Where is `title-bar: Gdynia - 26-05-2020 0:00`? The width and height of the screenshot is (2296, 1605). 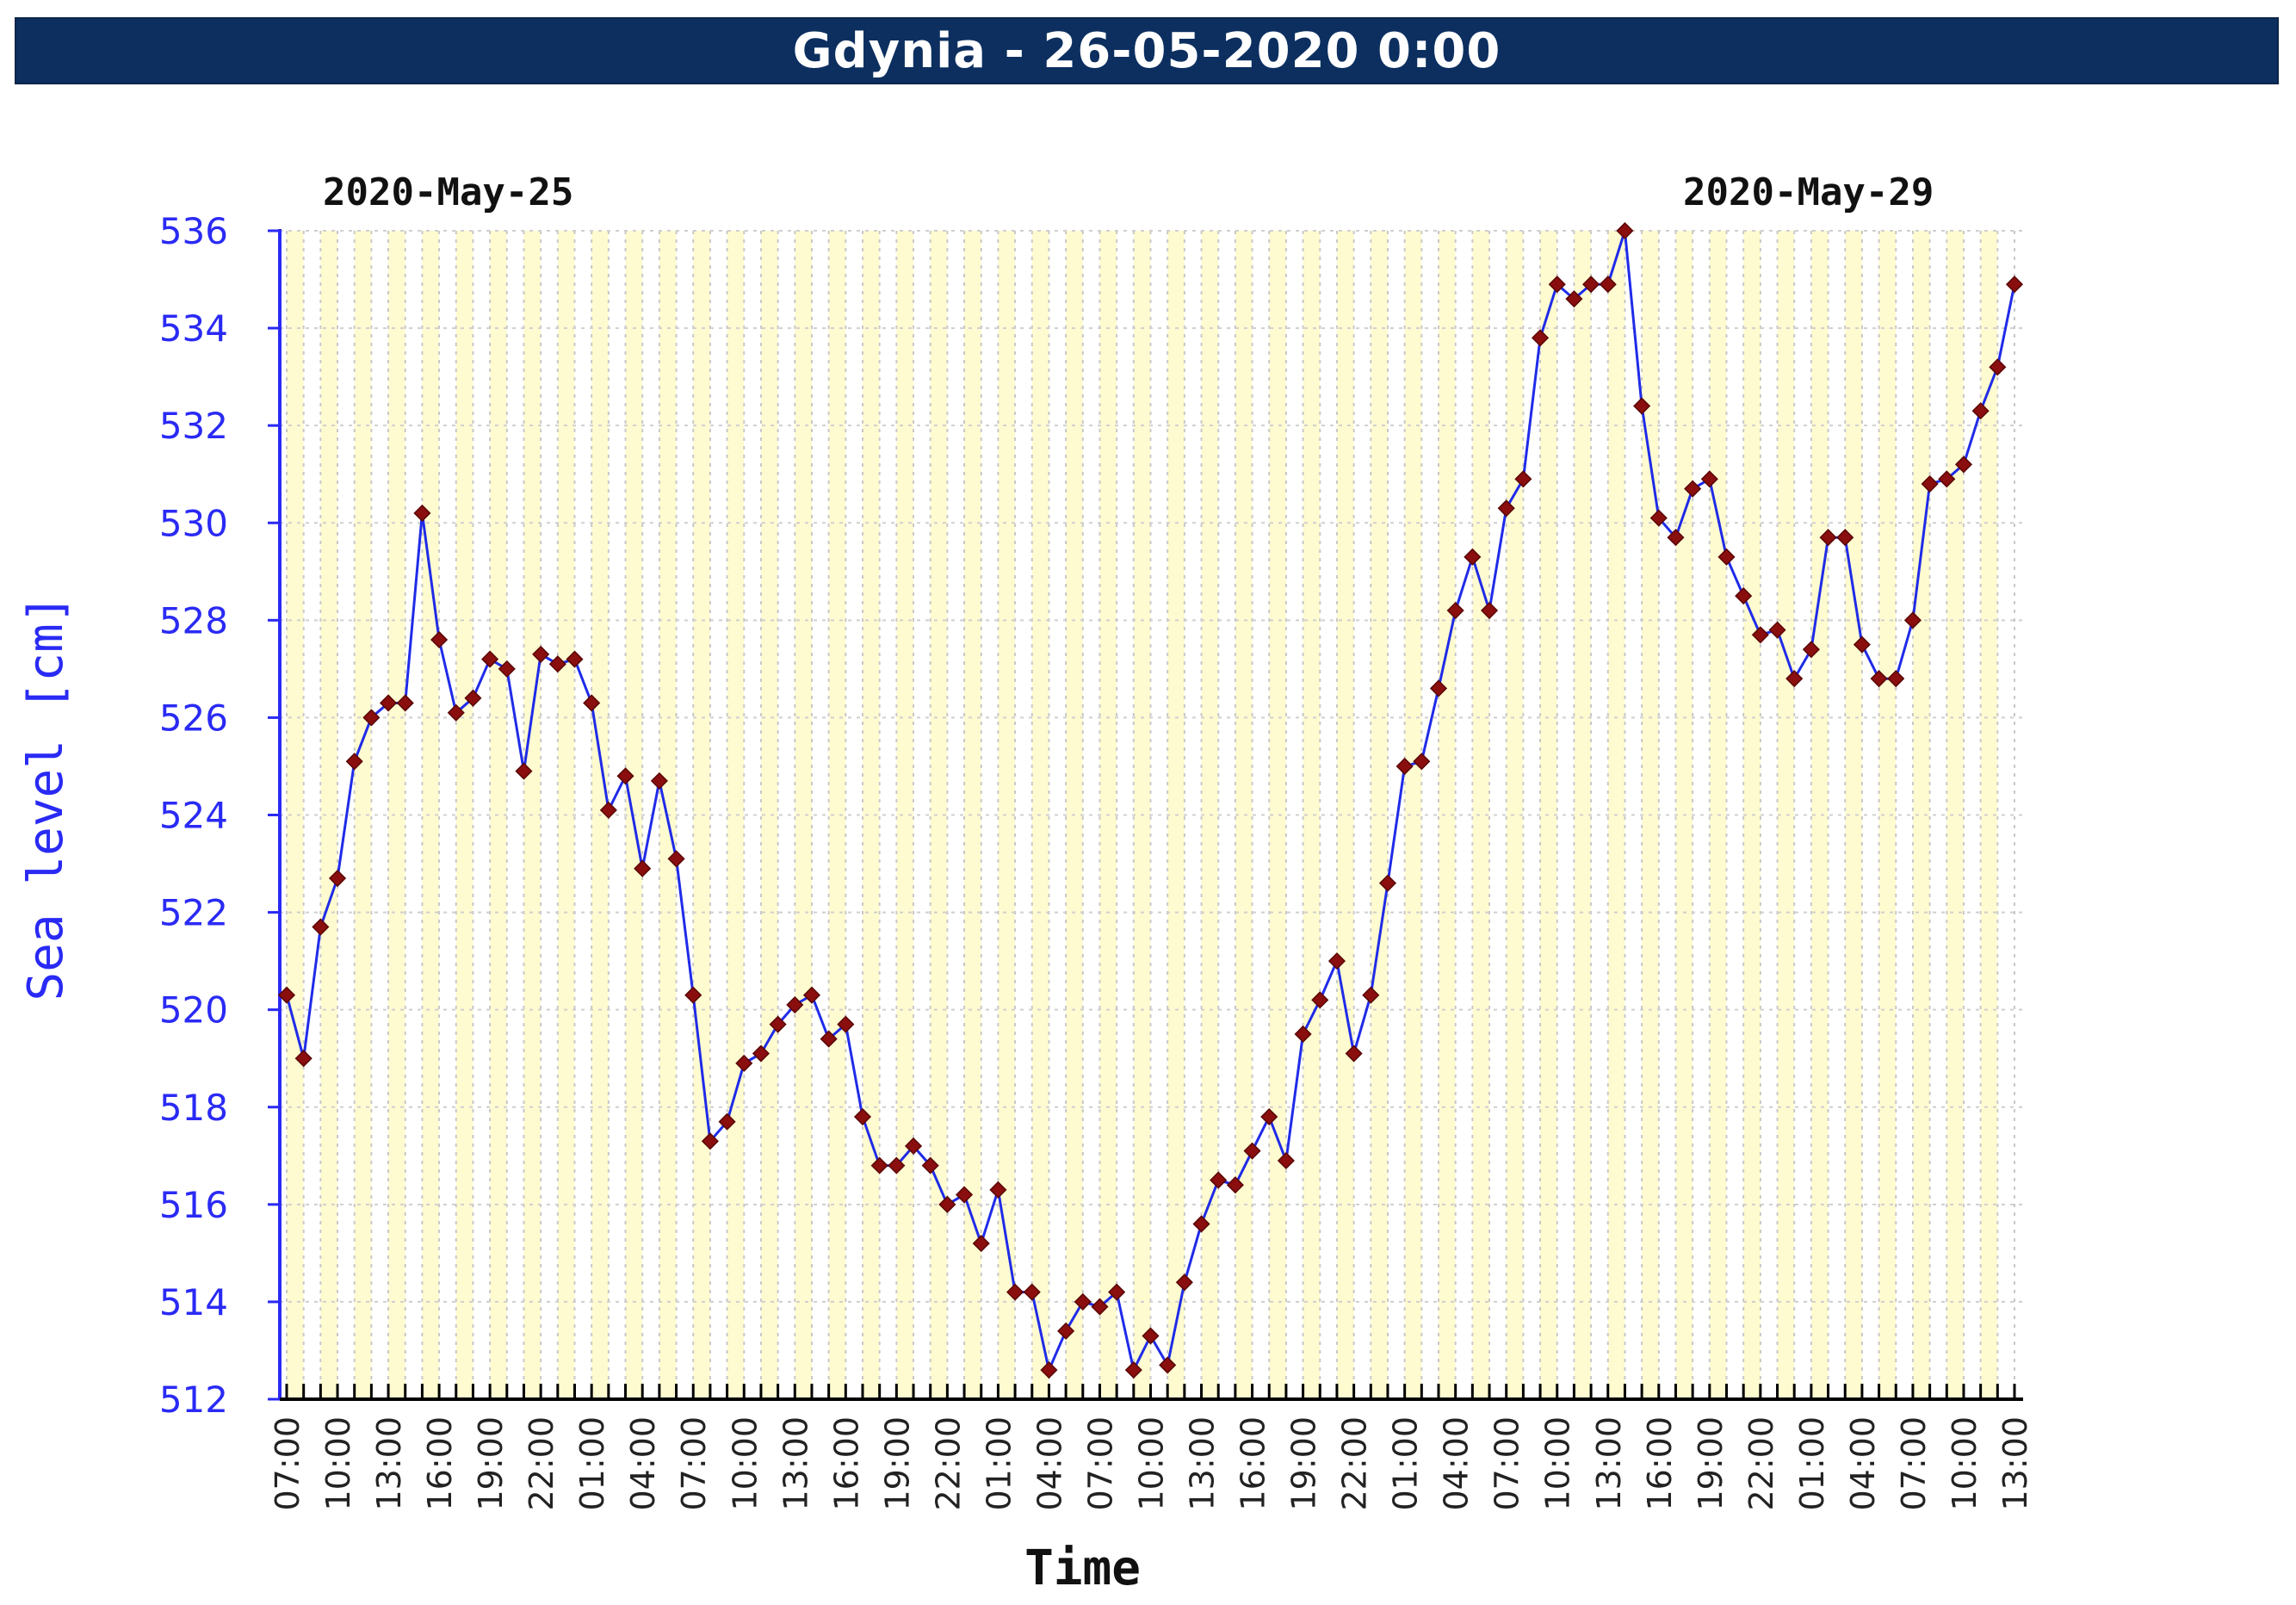 title-bar: Gdynia - 26-05-2020 0:00 is located at coordinates (1147, 50).